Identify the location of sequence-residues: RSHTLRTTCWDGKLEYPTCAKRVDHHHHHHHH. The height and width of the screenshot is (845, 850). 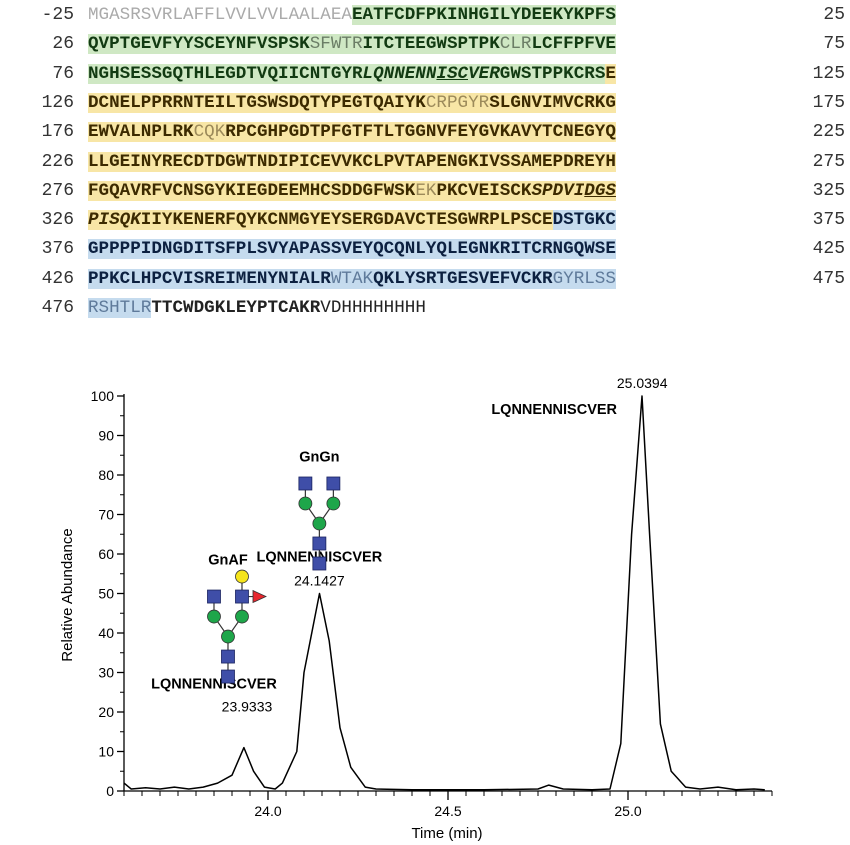
(257, 308).